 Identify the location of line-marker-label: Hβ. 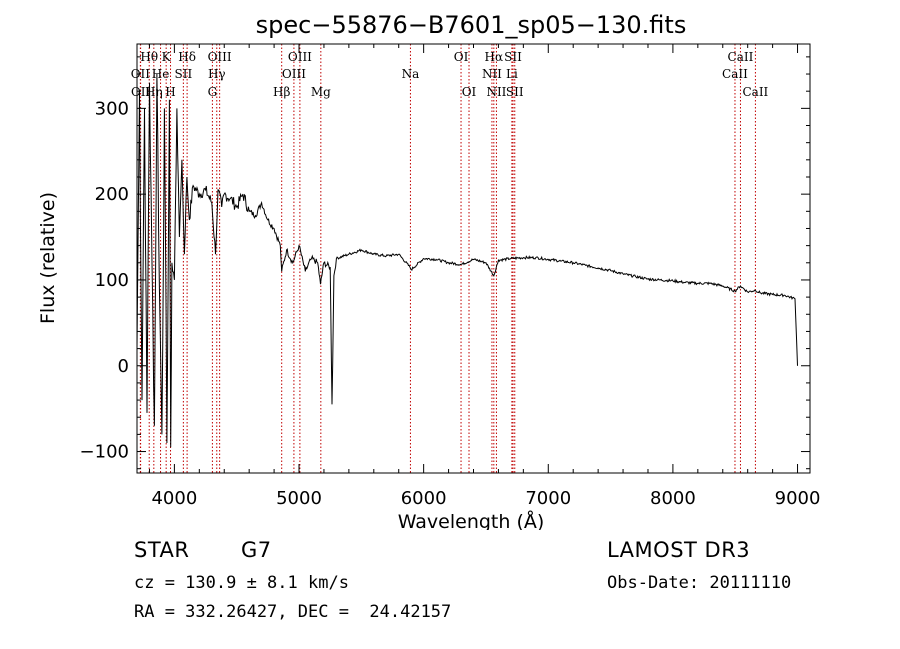
(281, 92).